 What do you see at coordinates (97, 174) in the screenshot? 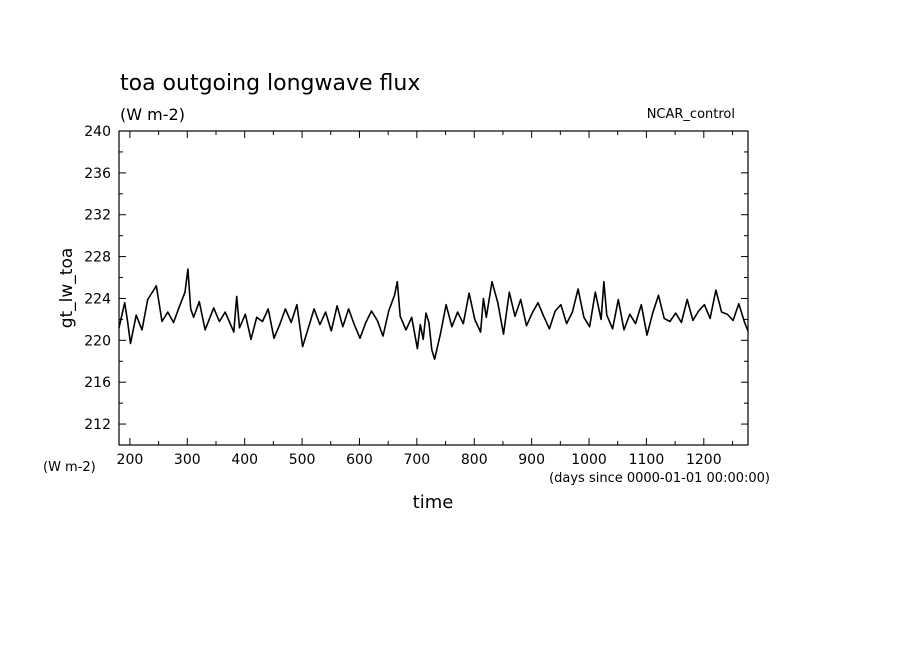
I see `y-tick-label: 236` at bounding box center [97, 174].